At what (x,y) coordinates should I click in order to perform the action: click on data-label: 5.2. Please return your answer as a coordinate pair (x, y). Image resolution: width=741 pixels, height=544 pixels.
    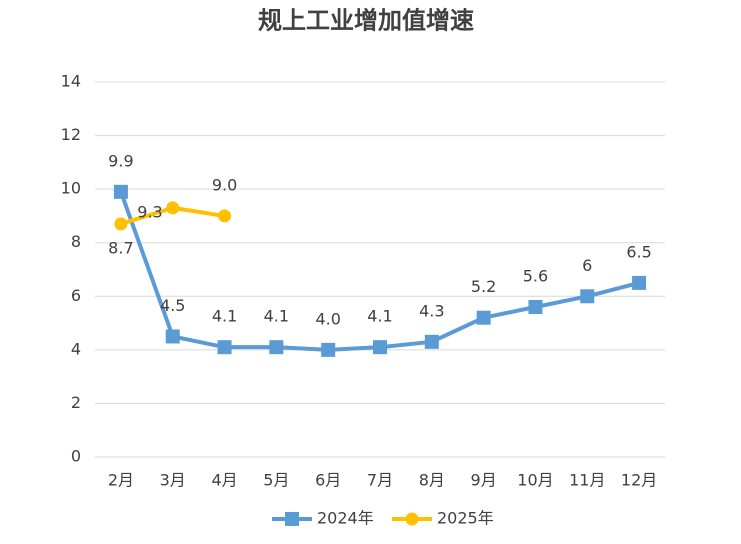
    Looking at the image, I should click on (483, 286).